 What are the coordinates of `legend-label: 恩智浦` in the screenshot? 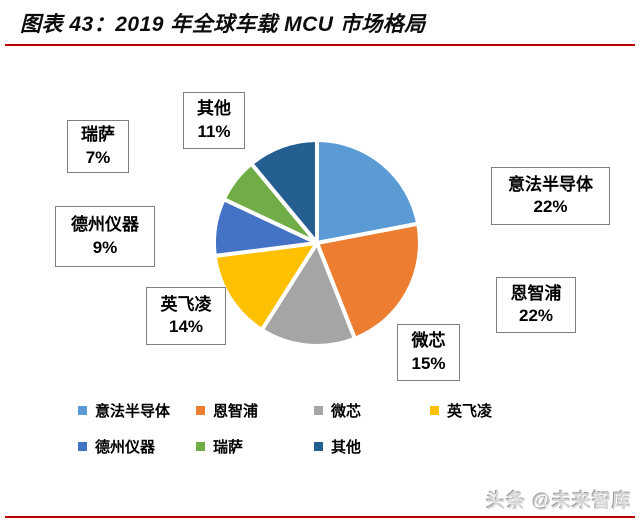 It's located at (236, 411).